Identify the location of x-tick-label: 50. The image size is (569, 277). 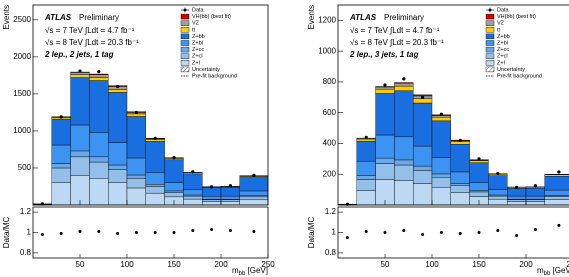
(385, 264).